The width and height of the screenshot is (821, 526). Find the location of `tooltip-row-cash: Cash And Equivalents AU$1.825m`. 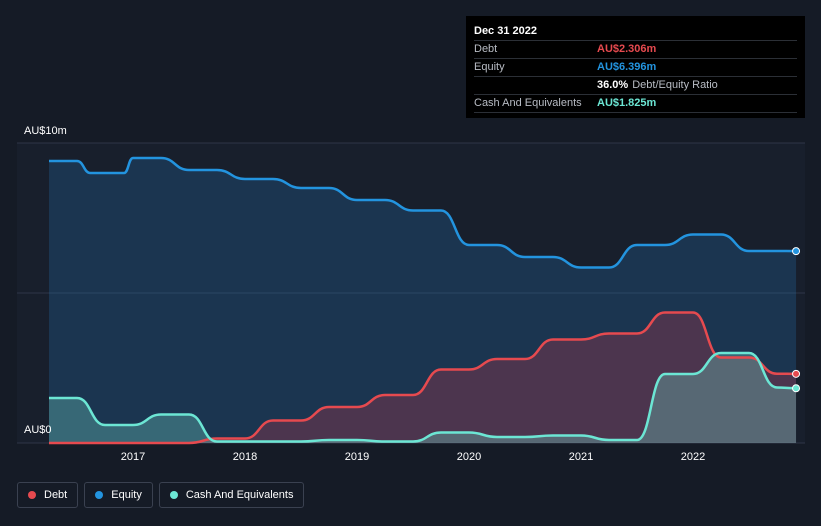

tooltip-row-cash: Cash And Equivalents AU$1.825m is located at coordinates (635, 103).